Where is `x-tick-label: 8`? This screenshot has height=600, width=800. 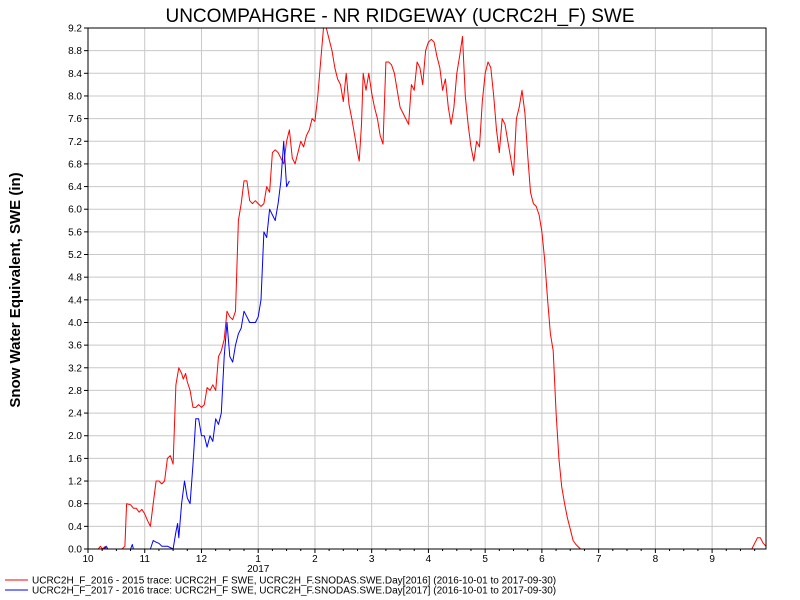
x-tick-label: 8 is located at coordinates (656, 559).